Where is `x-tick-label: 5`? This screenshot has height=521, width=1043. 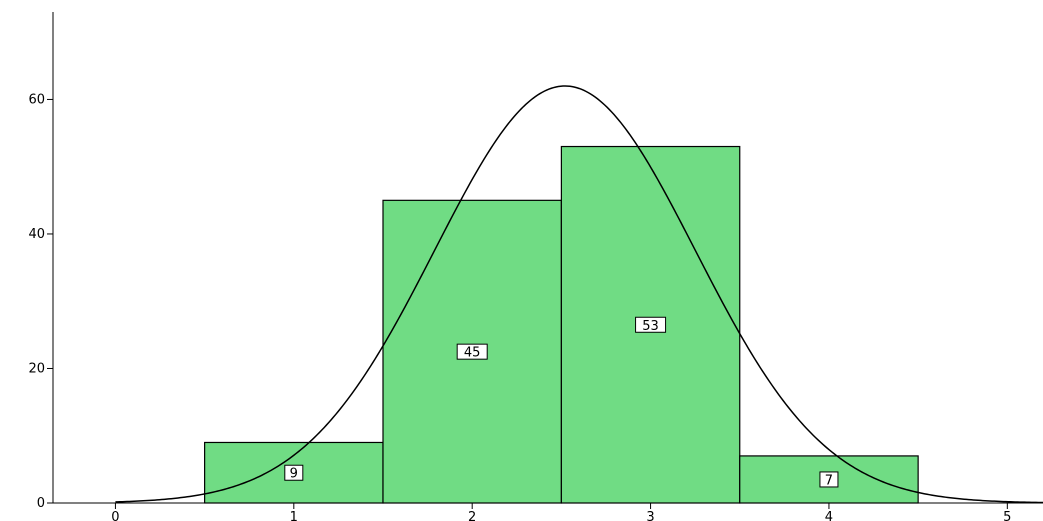 x-tick-label: 5 is located at coordinates (1007, 515).